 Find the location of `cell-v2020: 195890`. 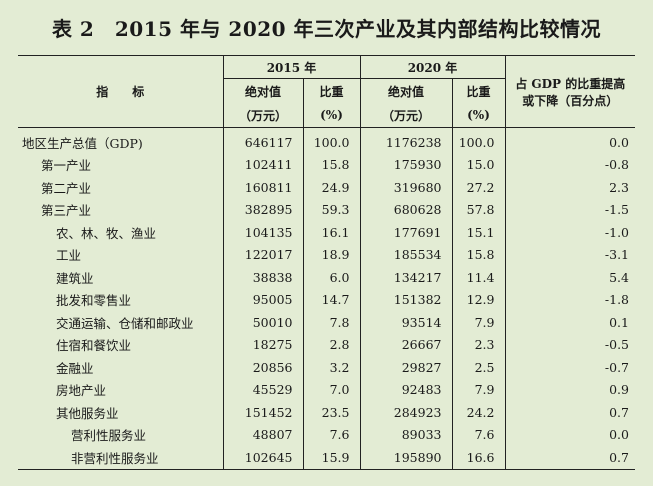

cell-v2020: 195890 is located at coordinates (405, 457).